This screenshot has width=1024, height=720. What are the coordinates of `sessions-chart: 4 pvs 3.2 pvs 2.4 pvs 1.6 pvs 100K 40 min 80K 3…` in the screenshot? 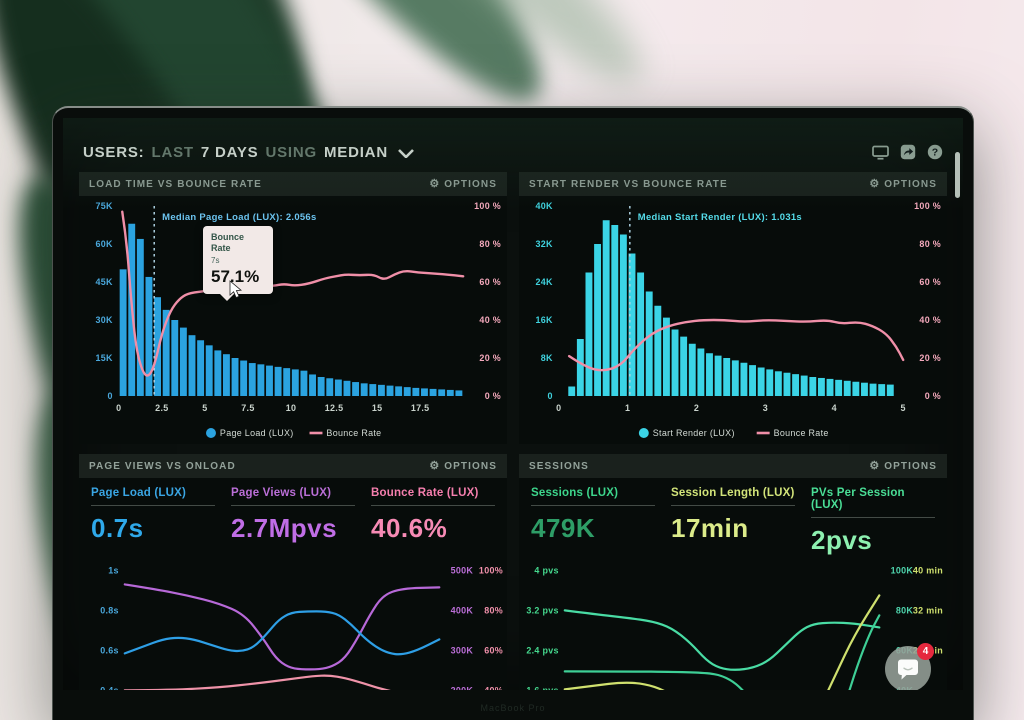 It's located at (734, 627).